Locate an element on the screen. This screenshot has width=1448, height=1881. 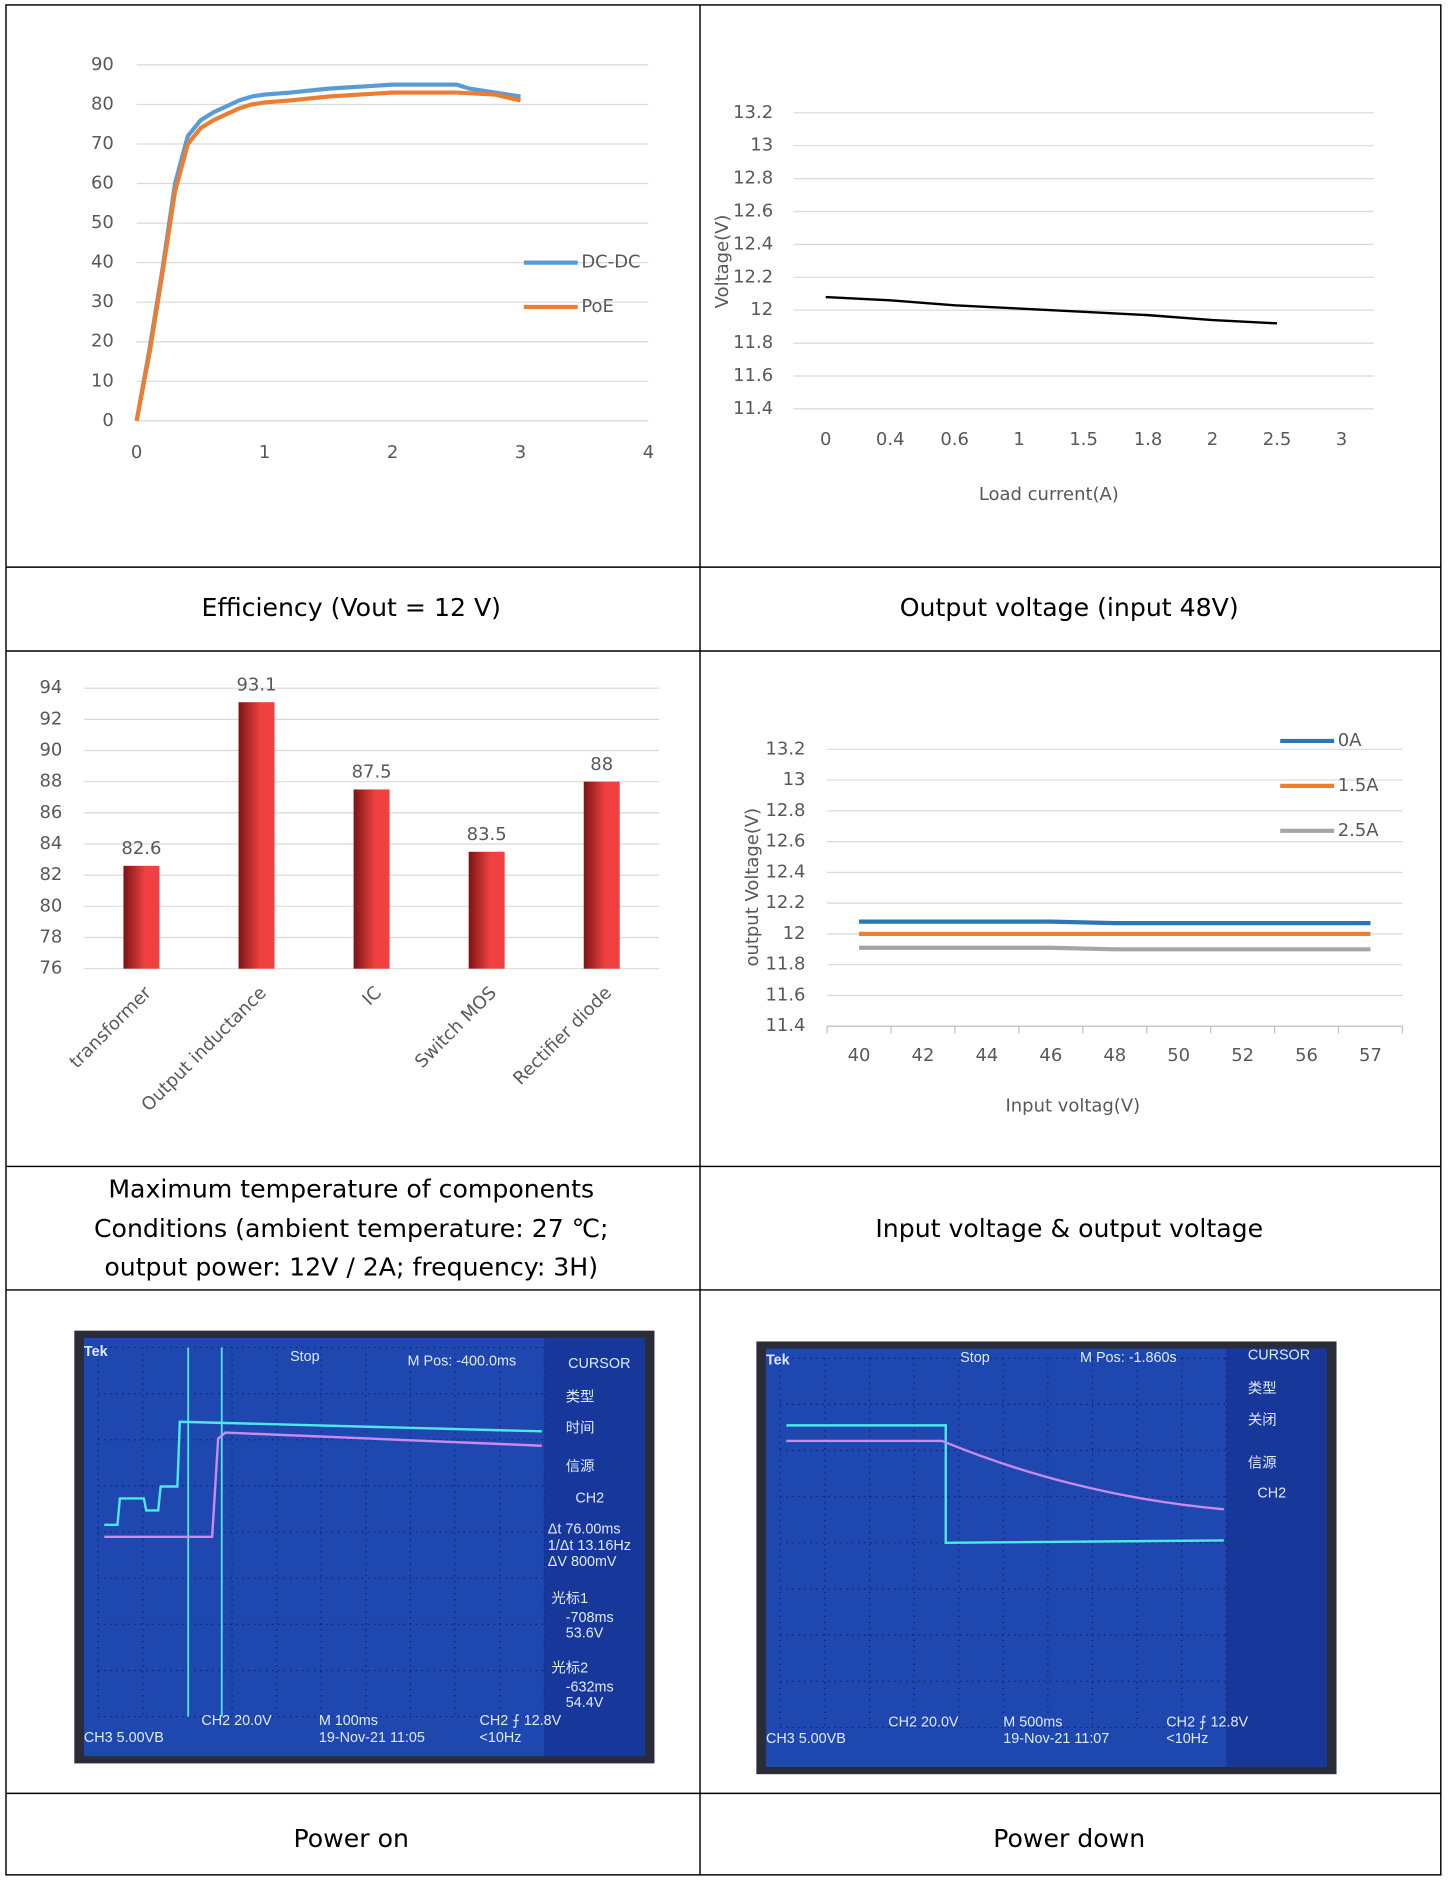
scope-label: Stop is located at coordinates (305, 1357).